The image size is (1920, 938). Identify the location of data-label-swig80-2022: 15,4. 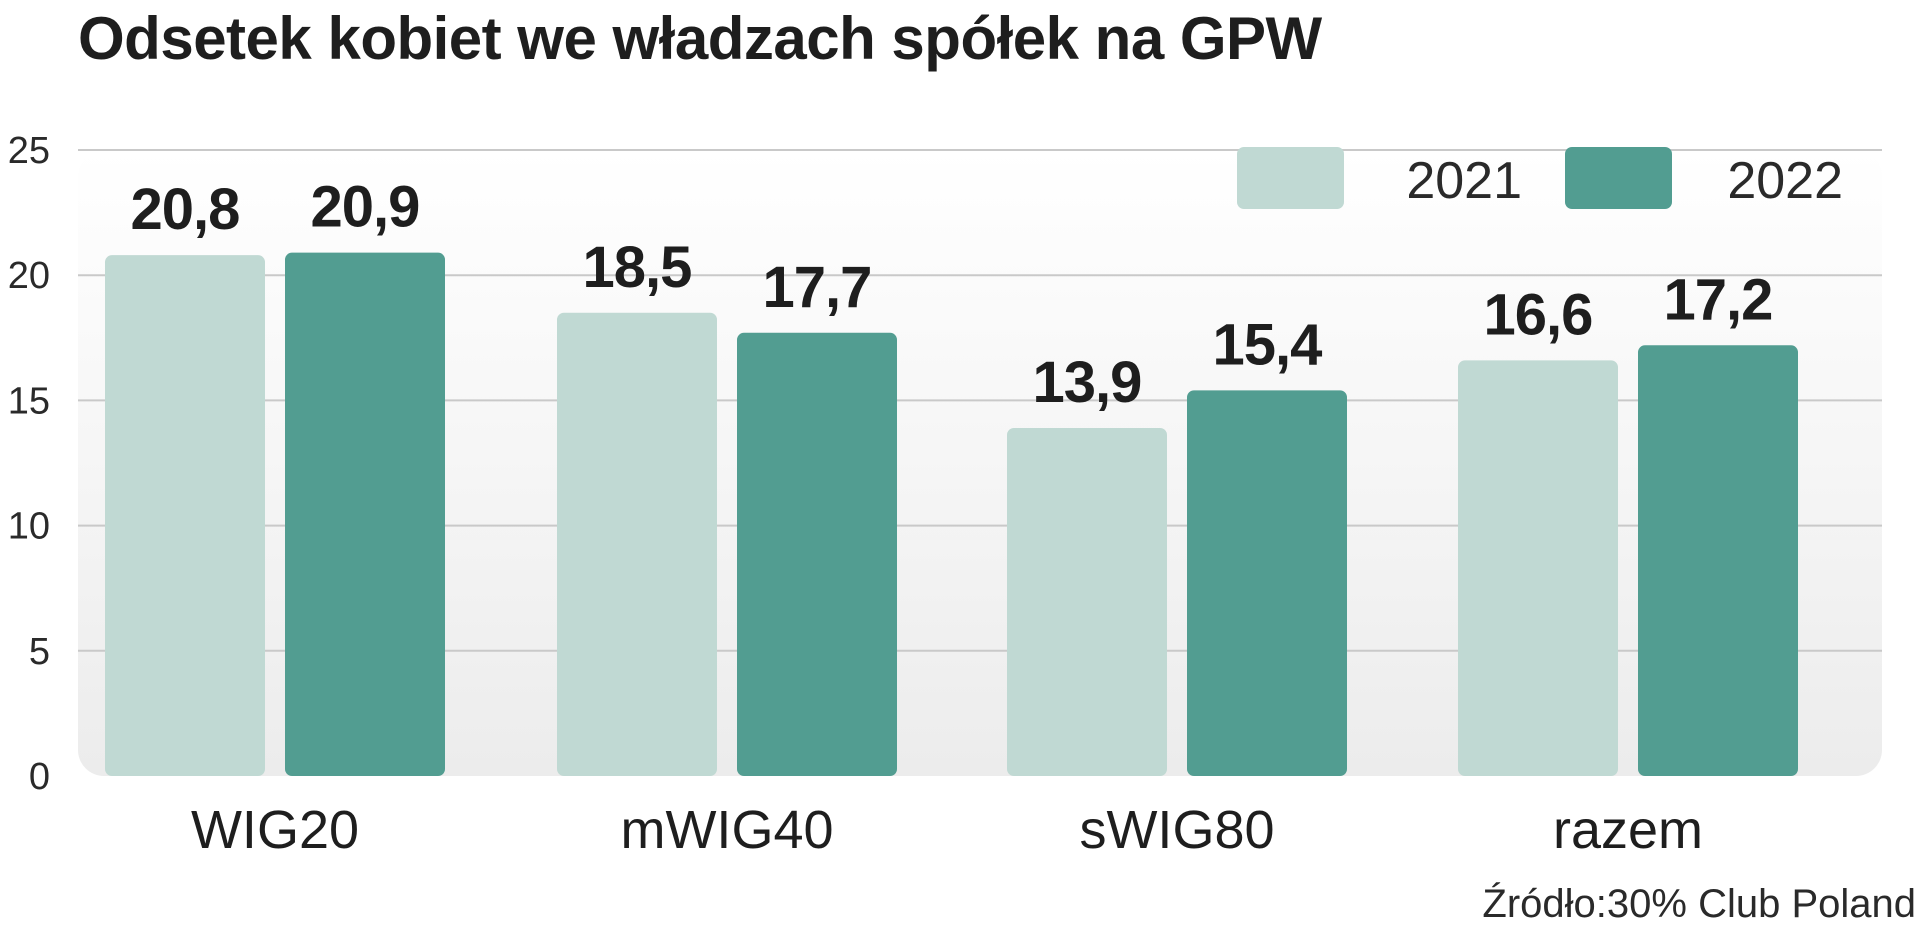
(1268, 344).